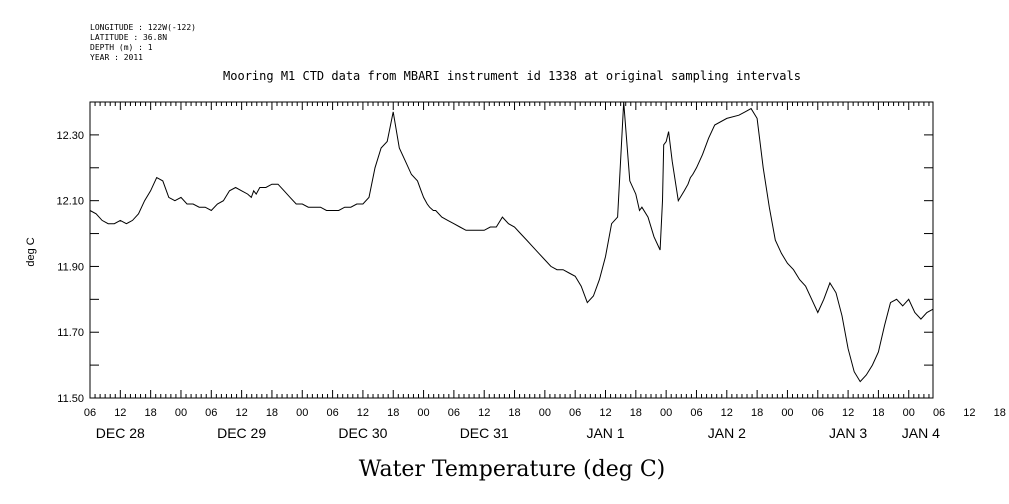 This screenshot has height=504, width=1009. What do you see at coordinates (362, 433) in the screenshot?
I see `x-day-label: DEC 30` at bounding box center [362, 433].